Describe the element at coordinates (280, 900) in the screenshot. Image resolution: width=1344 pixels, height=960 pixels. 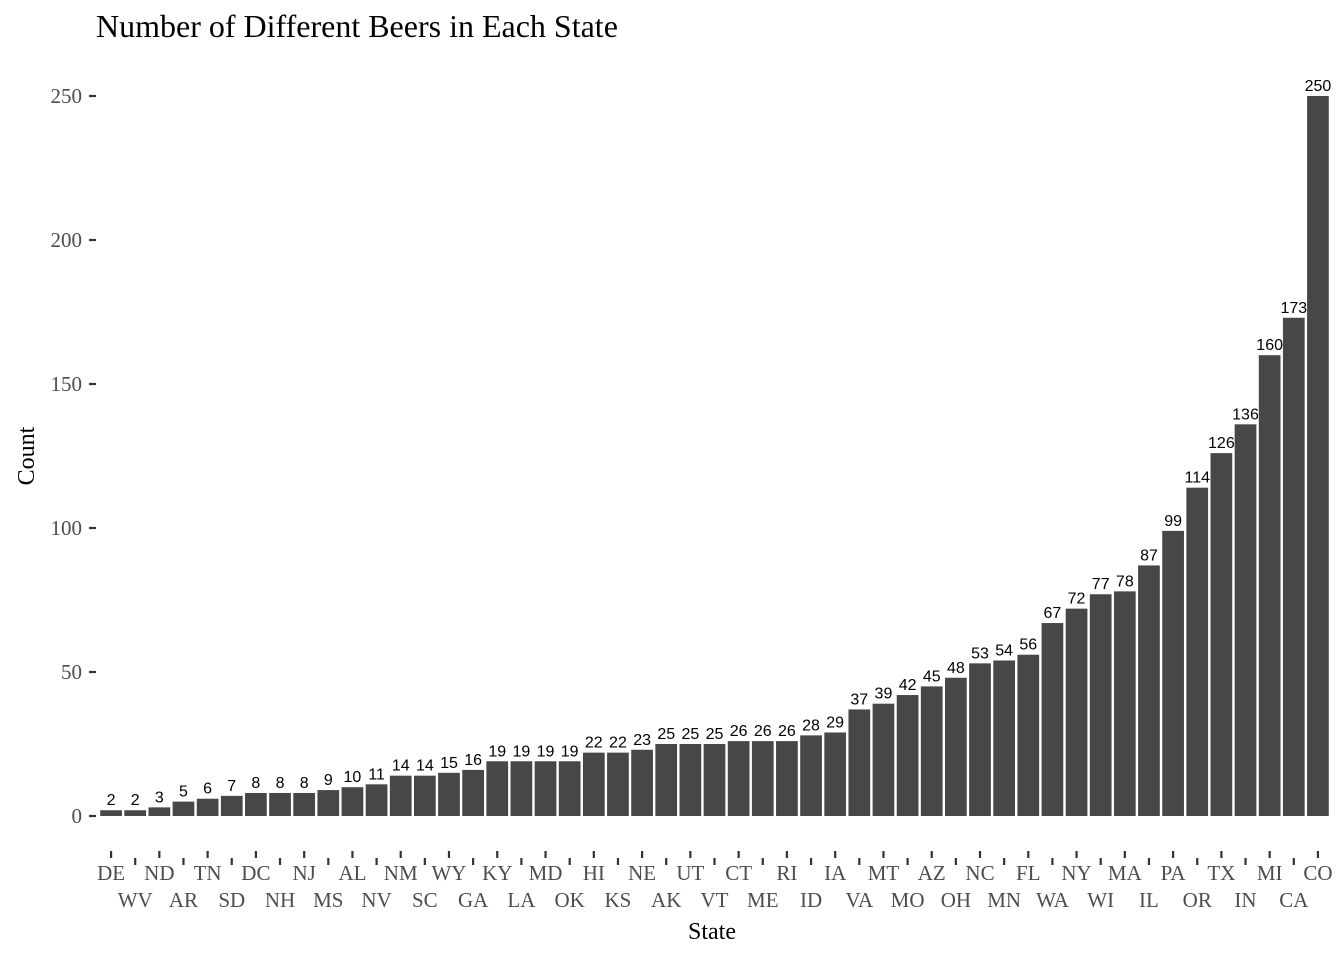
I see `x-tick-label-NH: NH` at that location.